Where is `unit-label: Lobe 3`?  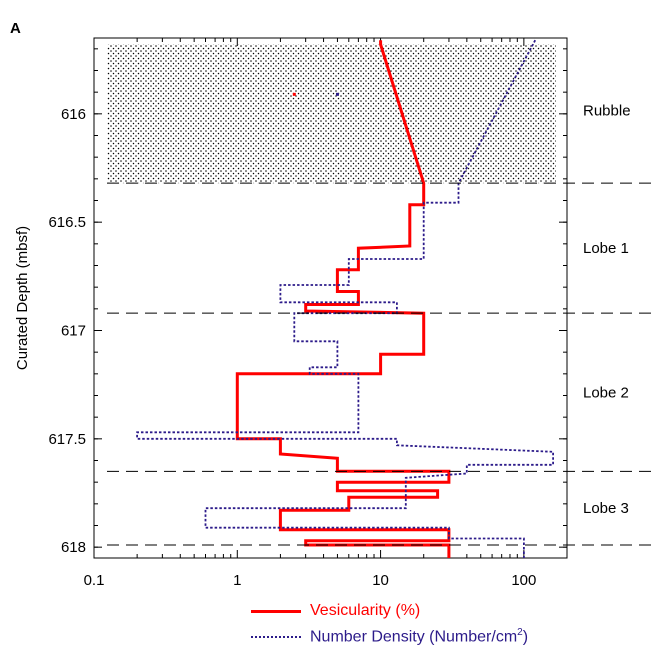 unit-label: Lobe 3 is located at coordinates (606, 508).